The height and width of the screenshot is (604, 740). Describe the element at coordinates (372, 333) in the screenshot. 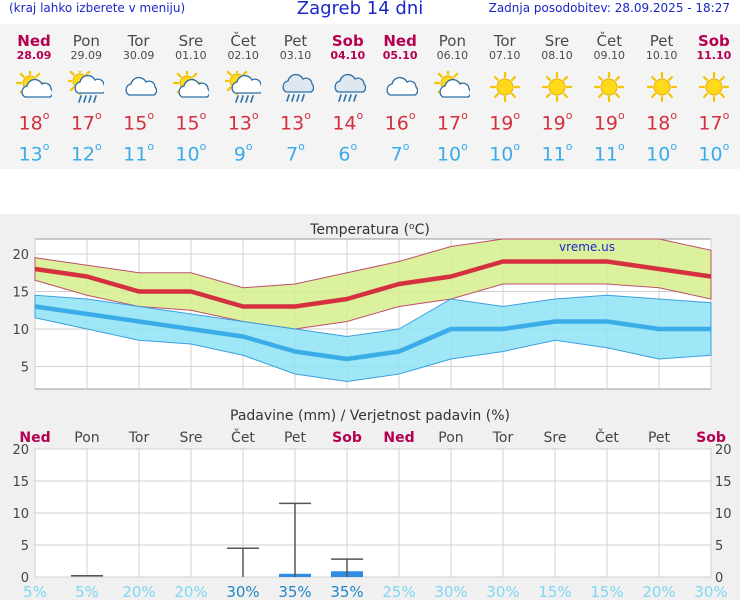

I see `temp-min-line` at that location.